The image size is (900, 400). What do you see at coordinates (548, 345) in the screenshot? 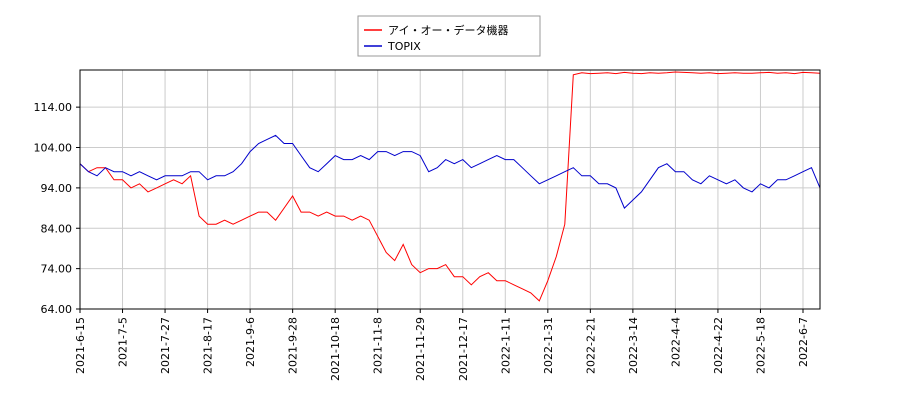
I see `x-tick-label: 2022-1-31` at bounding box center [548, 345].